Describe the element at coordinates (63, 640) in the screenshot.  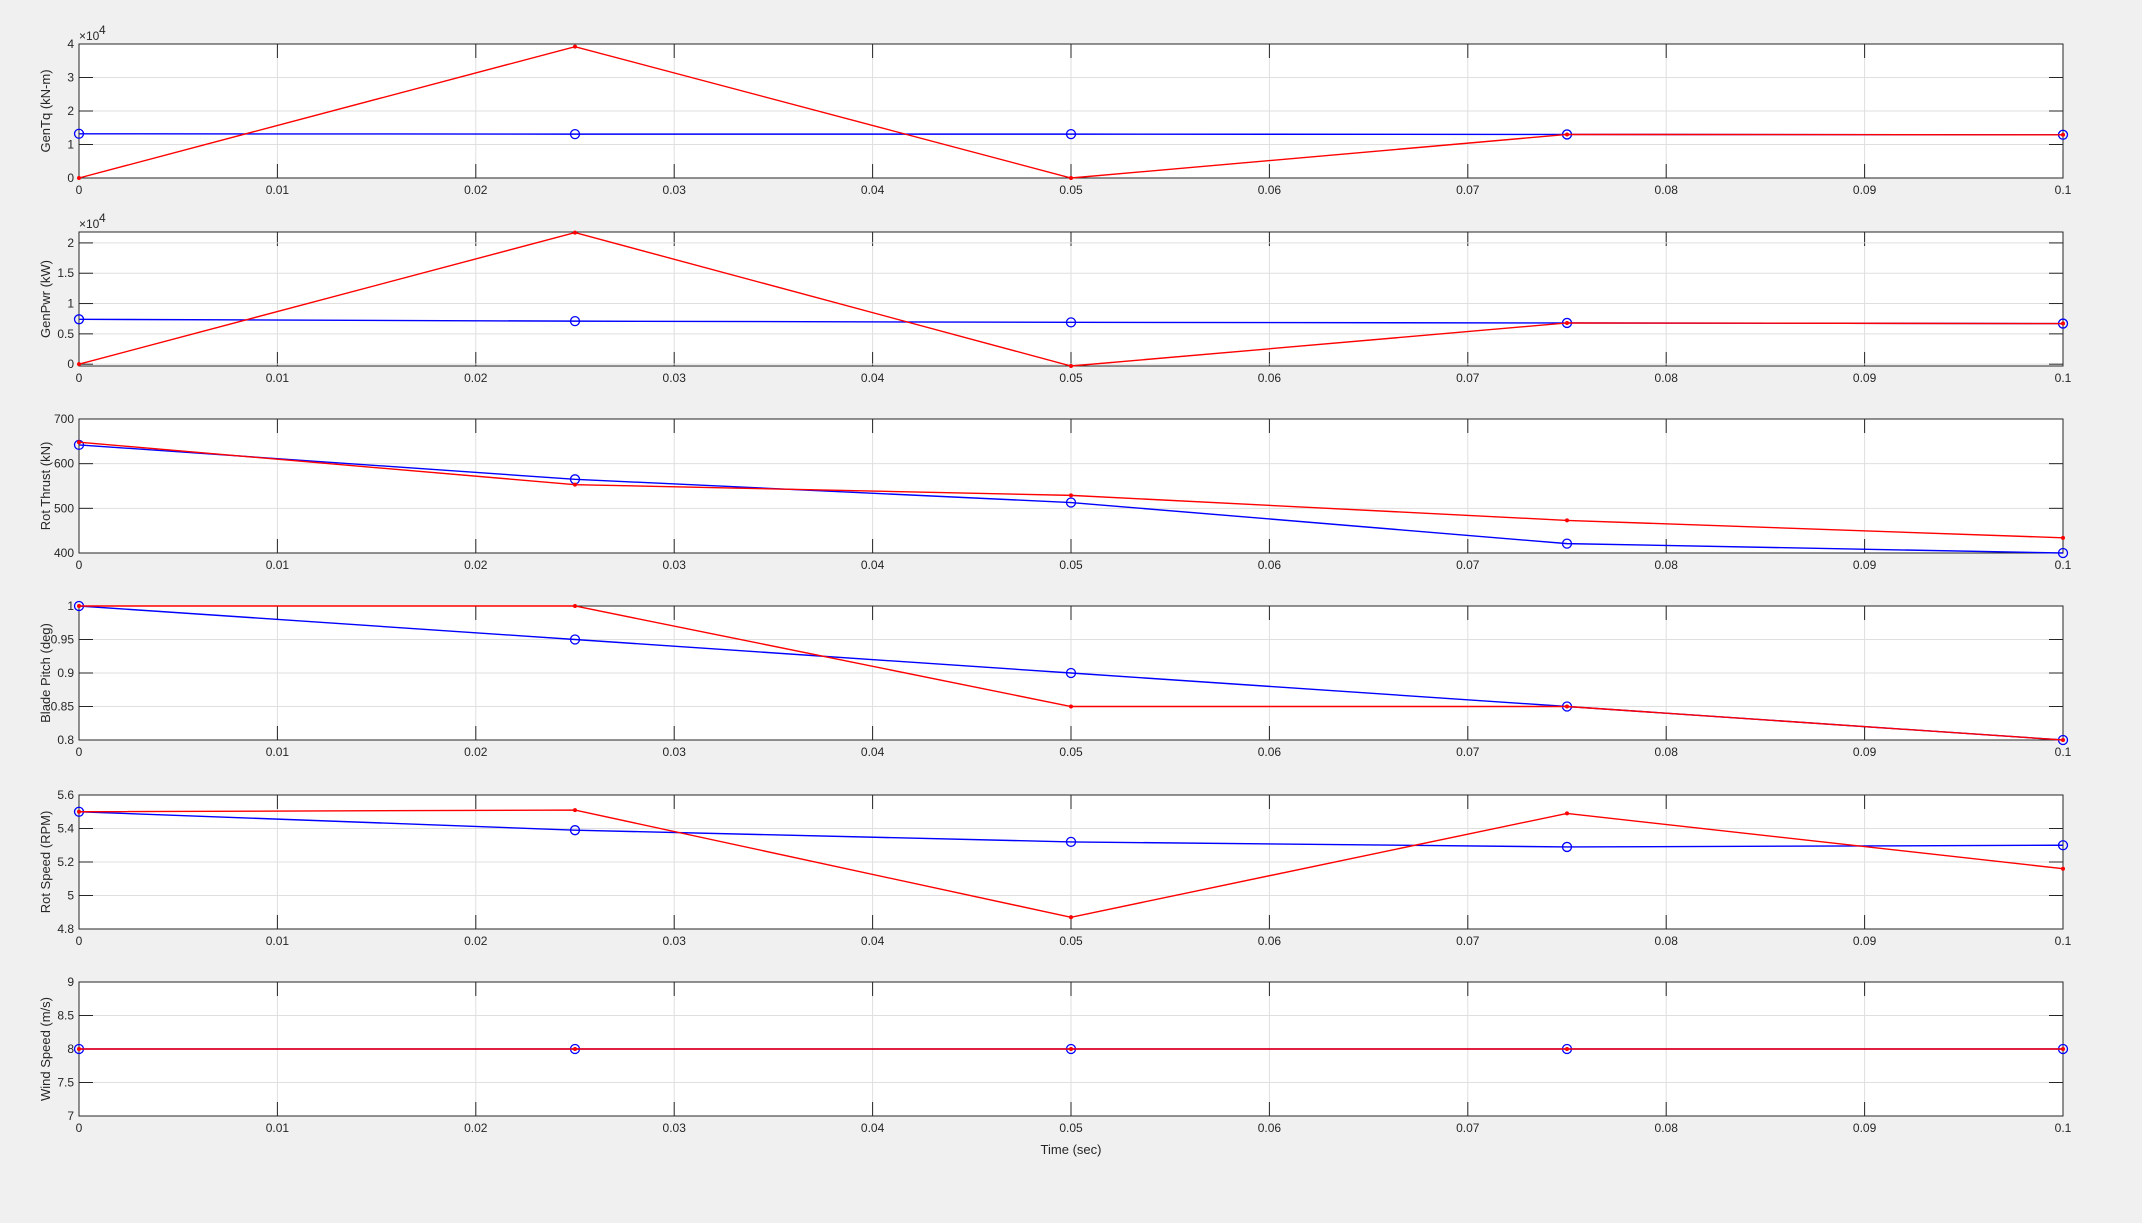
I see `y-tick-label: 0.95` at that location.